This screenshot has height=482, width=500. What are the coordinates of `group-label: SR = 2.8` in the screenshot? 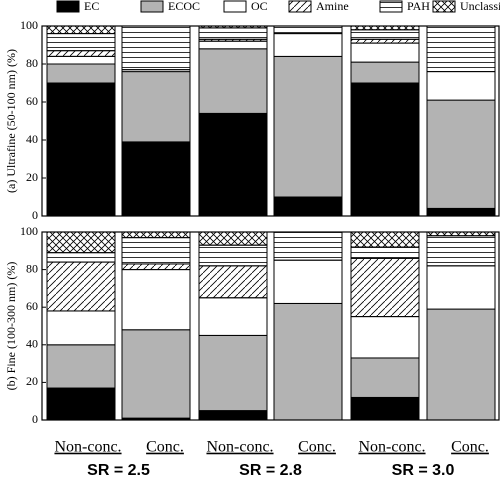 It's located at (270, 470).